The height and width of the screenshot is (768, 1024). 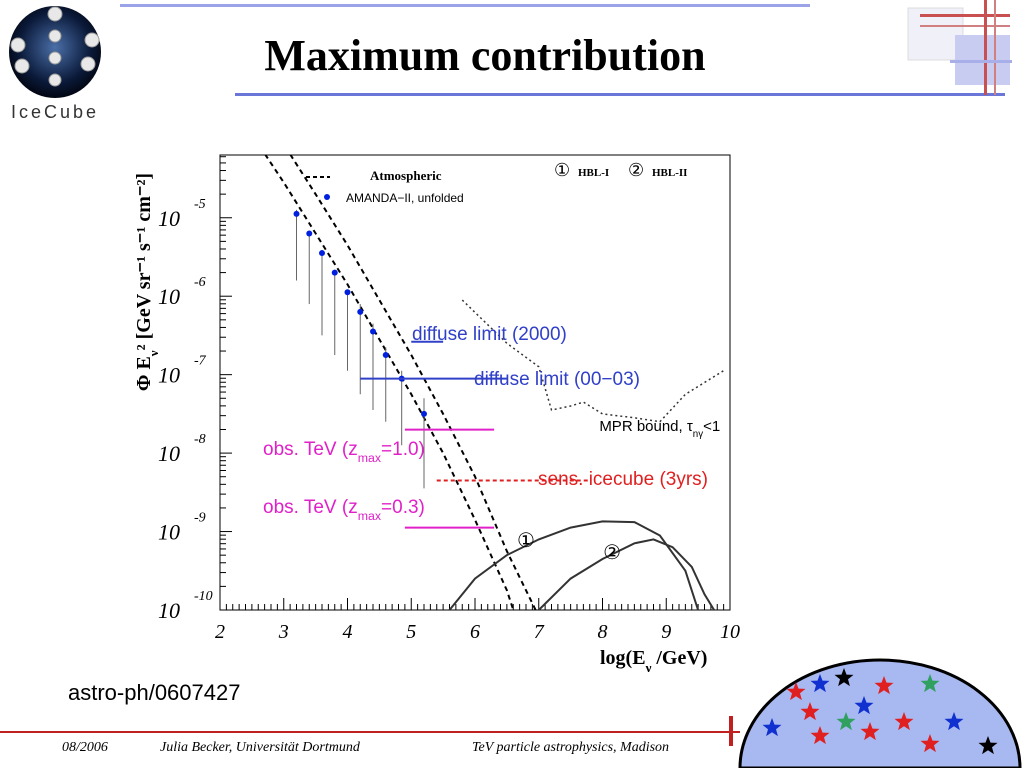 I want to click on x-tick-label: 4, so click(x=348, y=632).